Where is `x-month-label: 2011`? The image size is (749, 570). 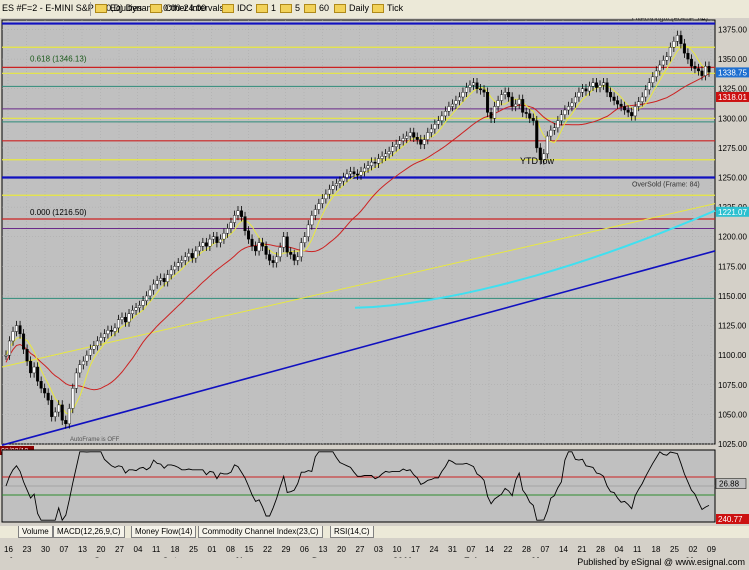
x-month-label: 2011 is located at coordinates (403, 557).